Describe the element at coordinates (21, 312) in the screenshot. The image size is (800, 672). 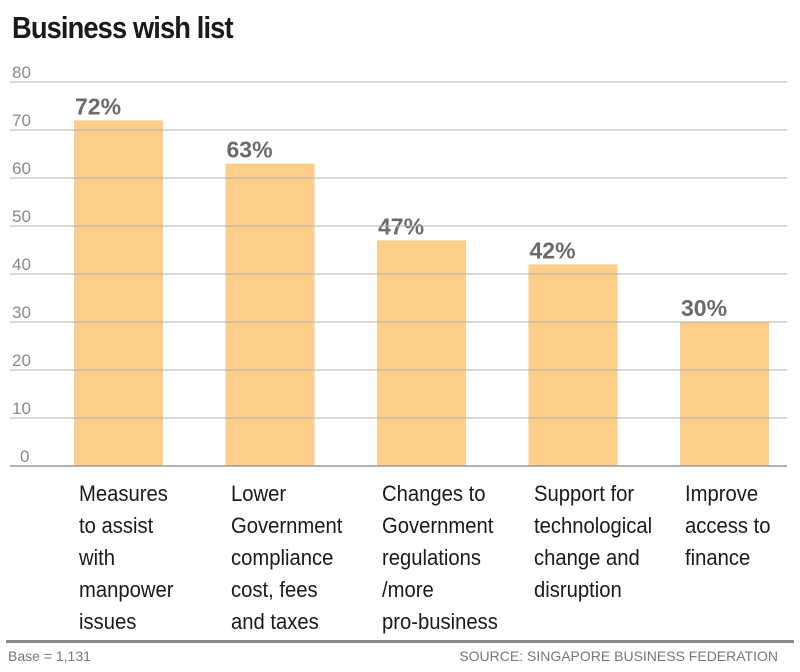
I see `y-tick-label: 30` at that location.